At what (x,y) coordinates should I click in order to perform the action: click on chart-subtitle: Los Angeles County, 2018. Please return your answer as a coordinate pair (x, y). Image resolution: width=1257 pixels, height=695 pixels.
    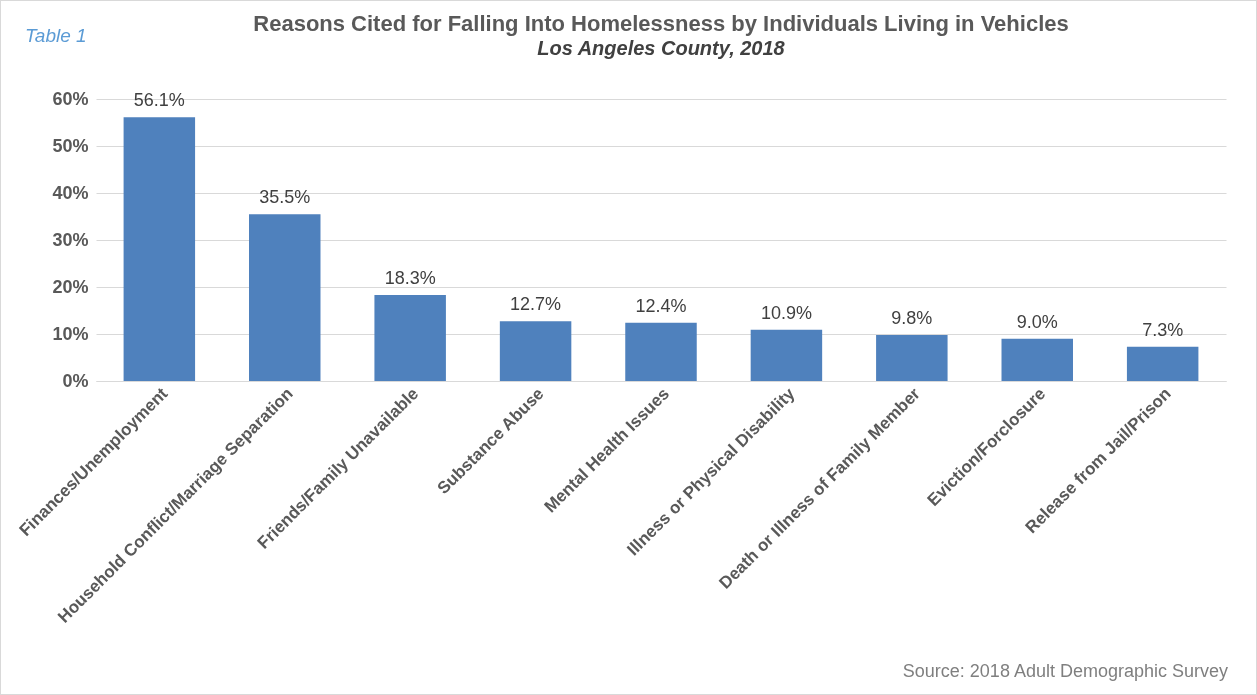
    Looking at the image, I should click on (661, 48).